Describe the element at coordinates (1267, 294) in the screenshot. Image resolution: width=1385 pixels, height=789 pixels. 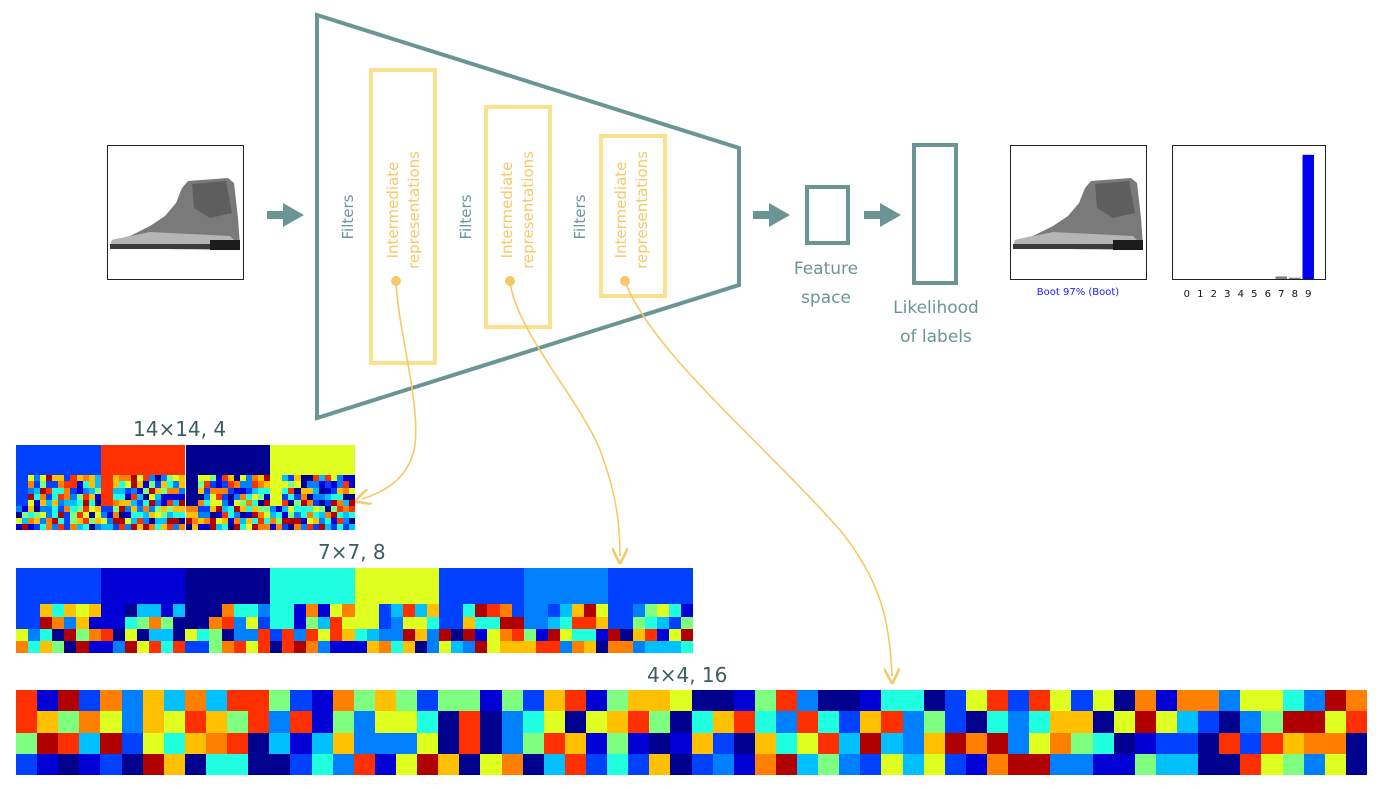
I see `tick-label-6: 6` at that location.